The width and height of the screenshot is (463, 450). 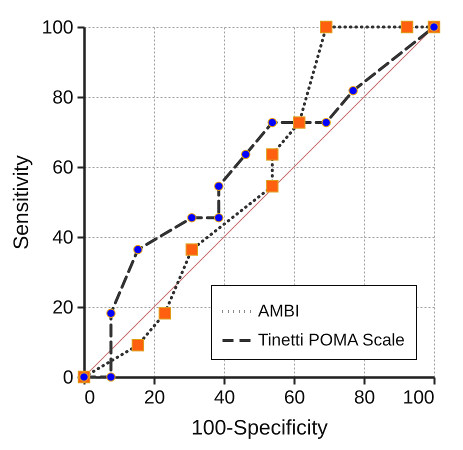 I want to click on x-tick-label: 60, so click(x=295, y=398).